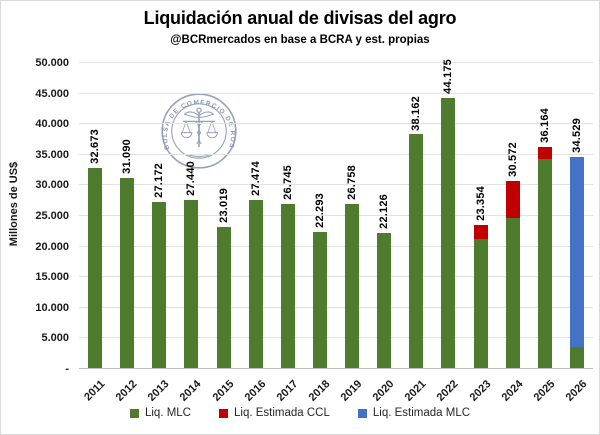  I want to click on bar-value-label: 31.090, so click(127, 156).